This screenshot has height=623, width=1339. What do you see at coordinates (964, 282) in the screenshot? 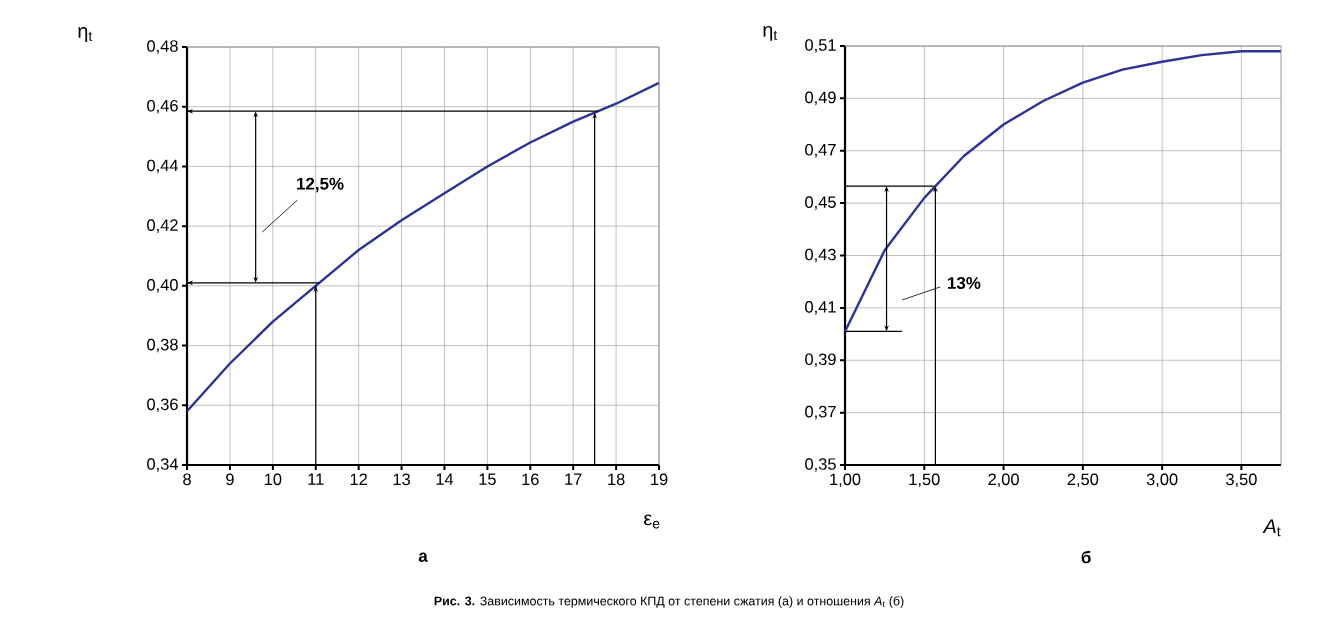
I see `annotation: 13%` at bounding box center [964, 282].